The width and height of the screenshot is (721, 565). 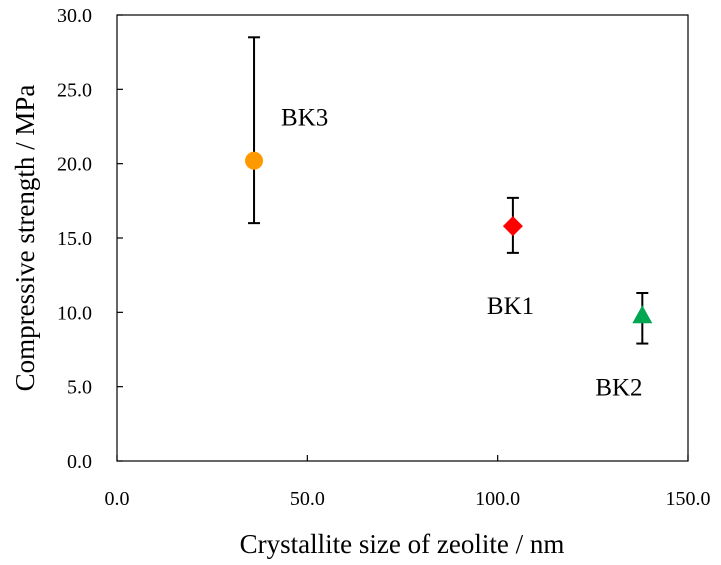 I want to click on y-tick-label: 25.0, so click(x=74, y=90).